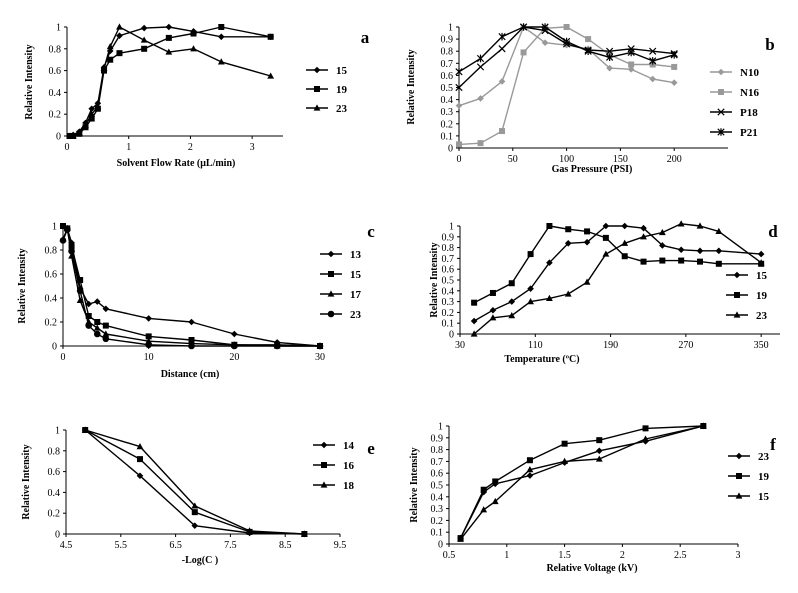  I want to click on y-tick-label-f: 0.4, so click(437, 497).